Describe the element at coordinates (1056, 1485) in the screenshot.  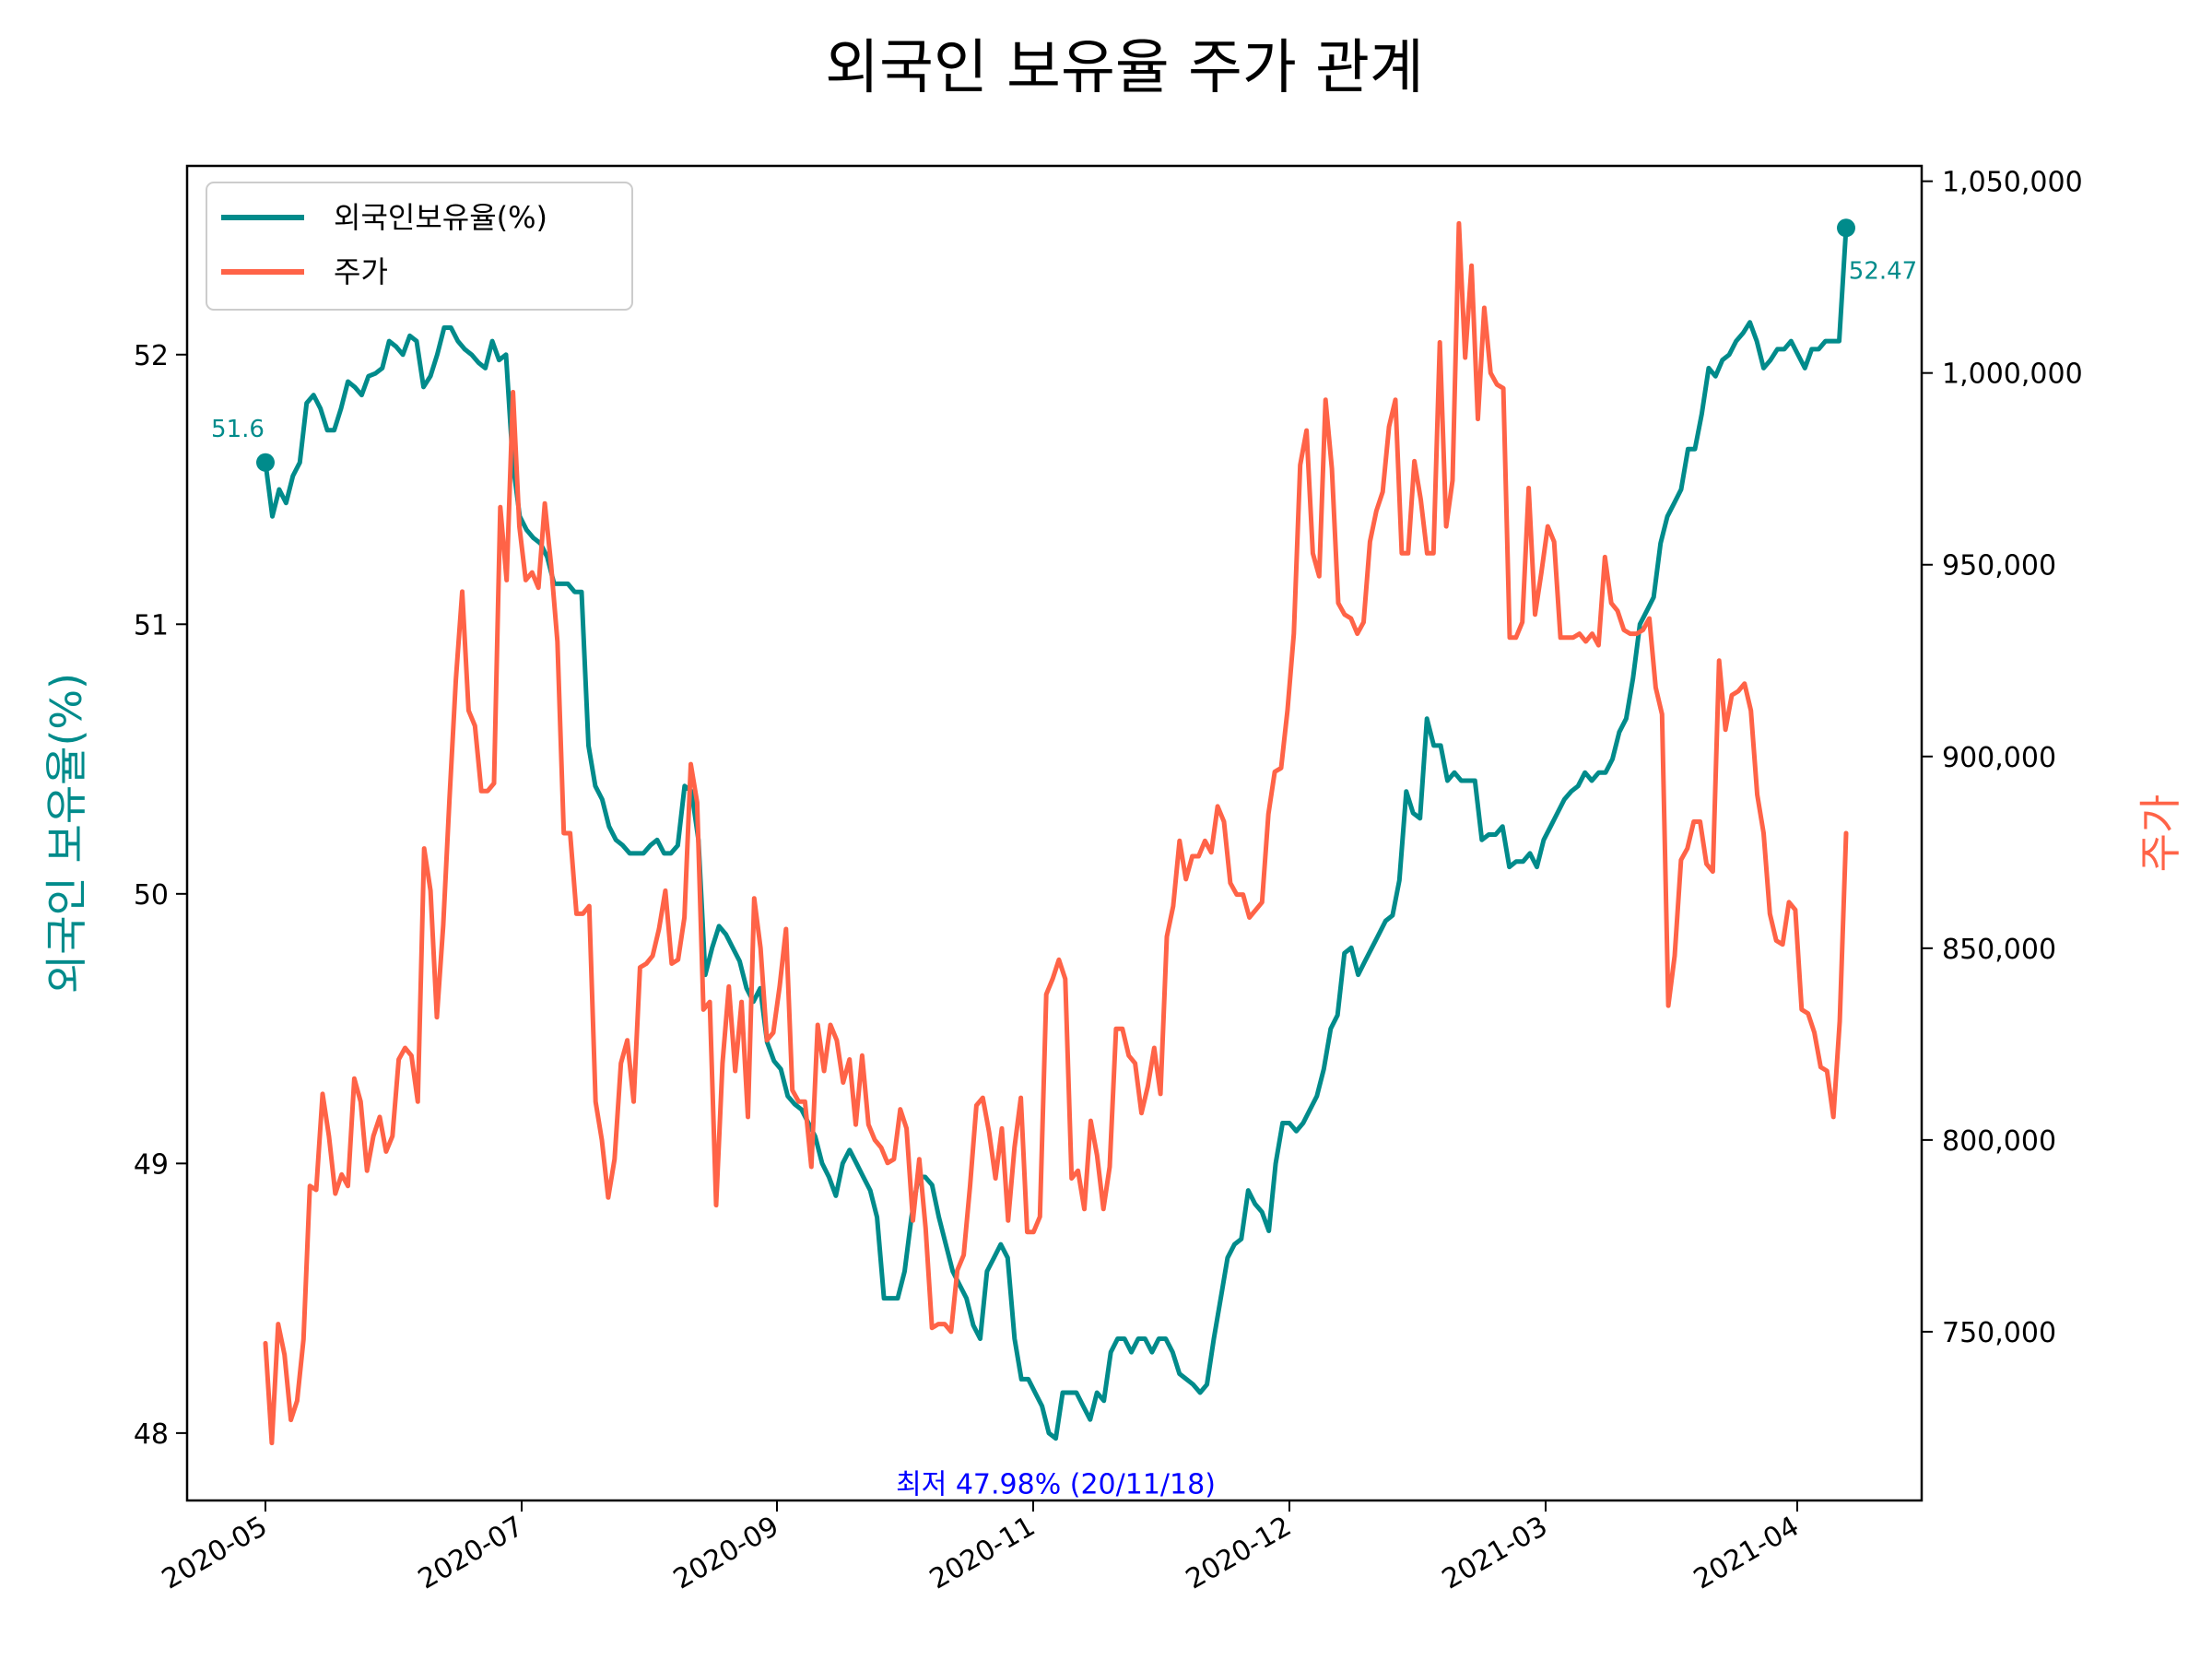
I see `min-annotation: 최저 47.98% (20/11/18)` at that location.